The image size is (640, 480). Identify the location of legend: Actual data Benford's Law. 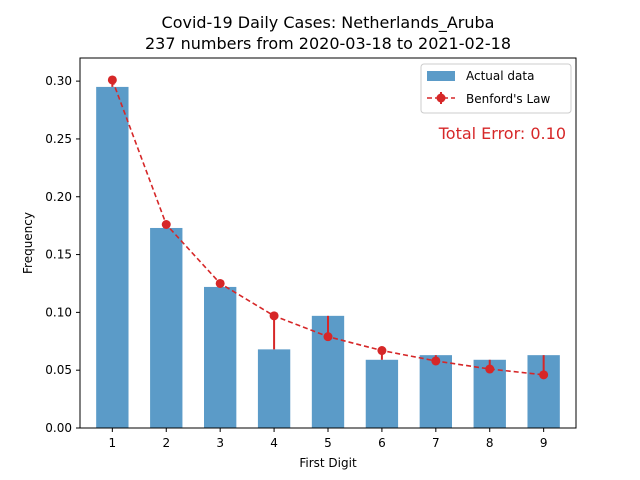
(496, 88).